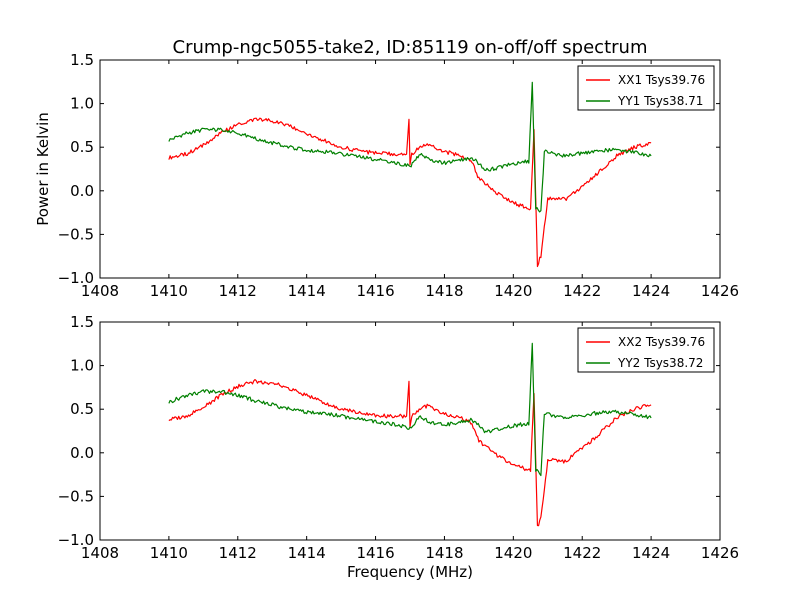 This screenshot has width=800, height=600. What do you see at coordinates (661, 80) in the screenshot?
I see `legend-entry: XX1 Tsys39.76` at bounding box center [661, 80].